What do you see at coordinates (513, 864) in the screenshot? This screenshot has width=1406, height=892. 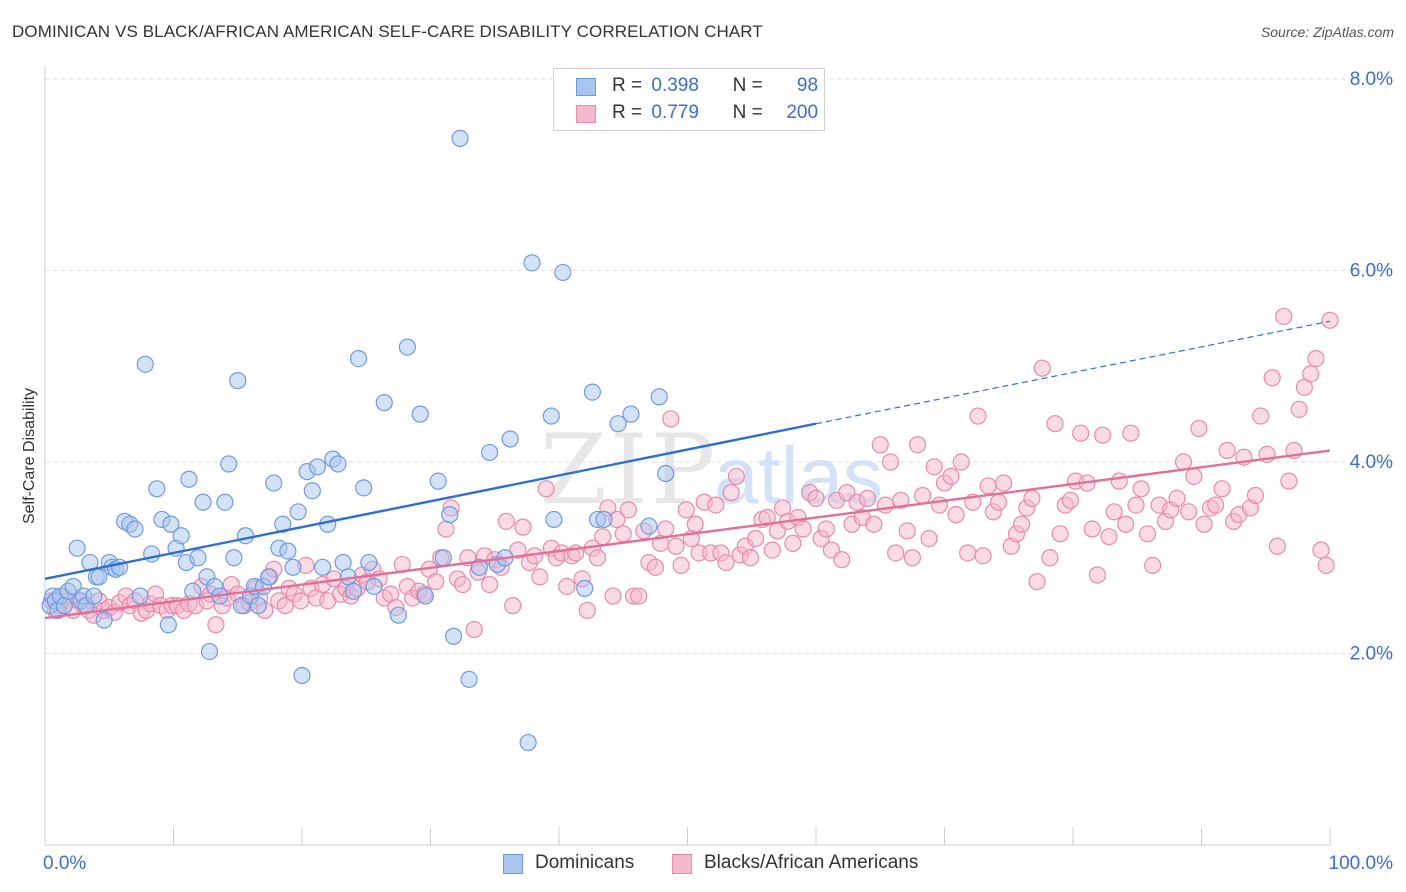 I see `bottom-legend-swatch-blue` at bounding box center [513, 864].